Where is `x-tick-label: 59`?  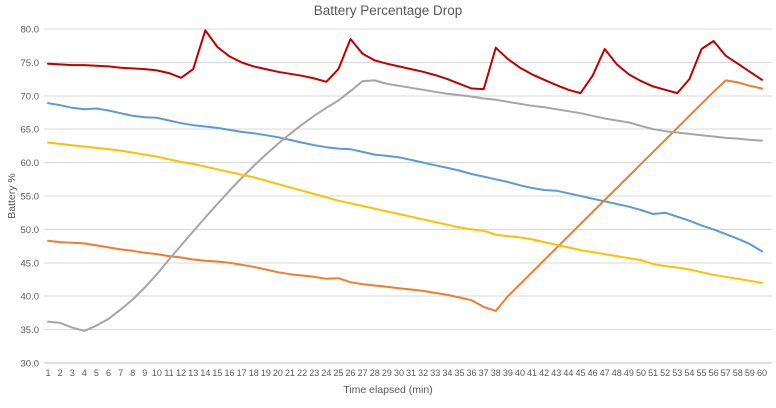 x-tick-label: 59 is located at coordinates (750, 373).